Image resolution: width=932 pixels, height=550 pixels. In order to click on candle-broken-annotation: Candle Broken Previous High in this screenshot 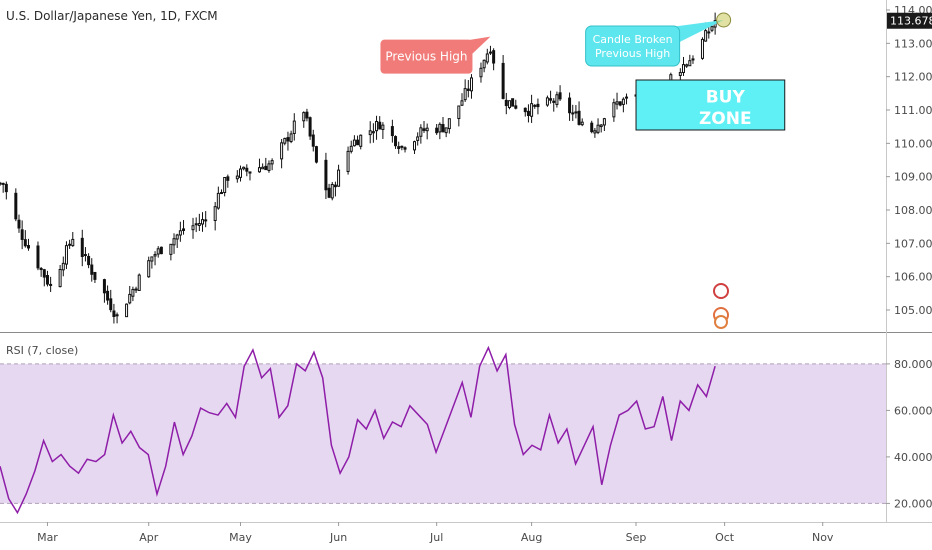, I will do `click(658, 39)`.